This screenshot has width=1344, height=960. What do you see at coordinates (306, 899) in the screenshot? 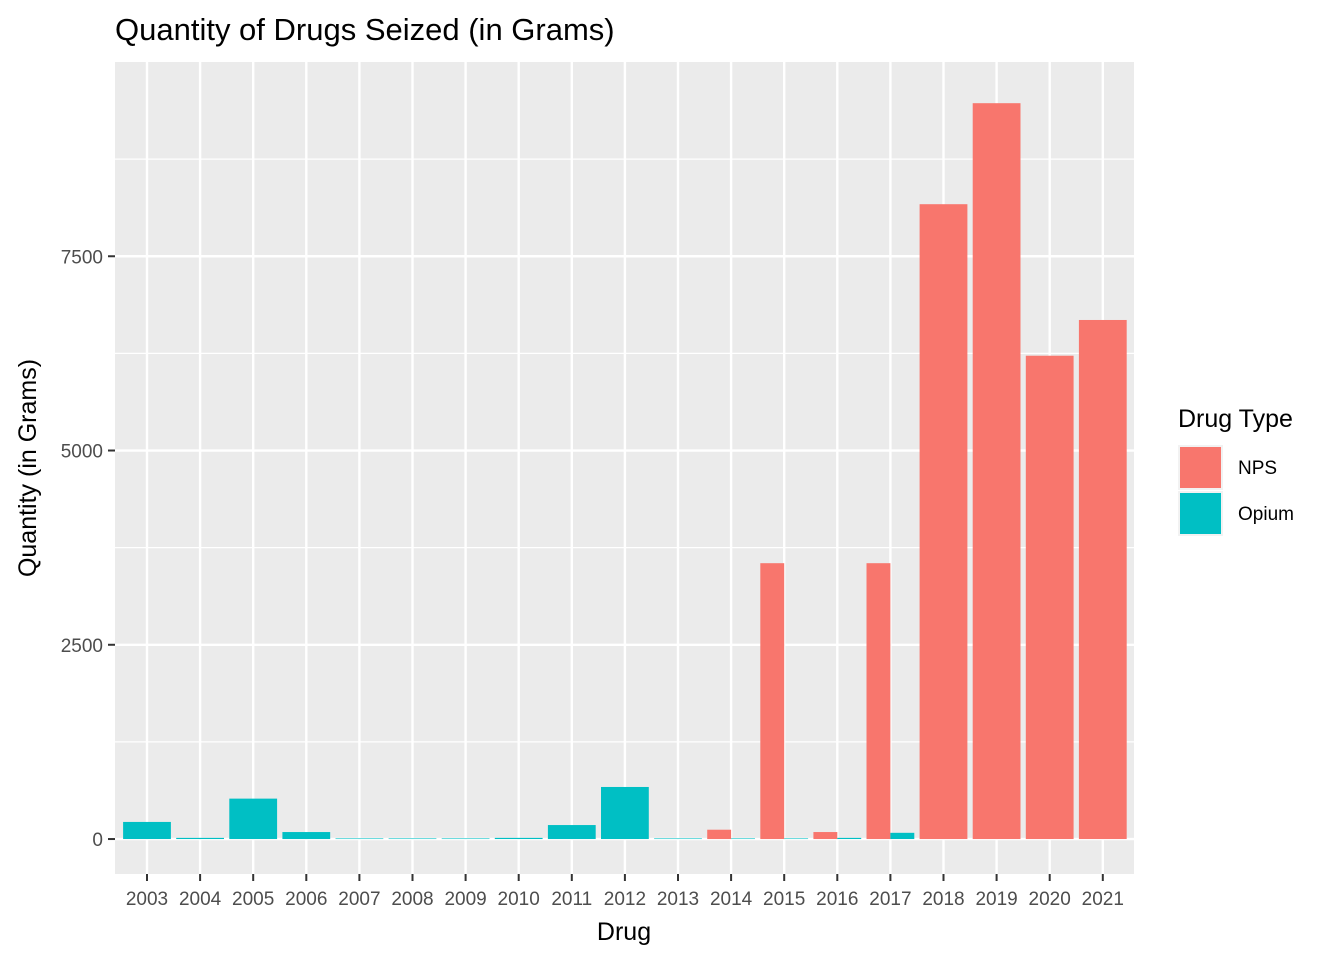
I see `x-tick-label-2006: 2006` at bounding box center [306, 899].